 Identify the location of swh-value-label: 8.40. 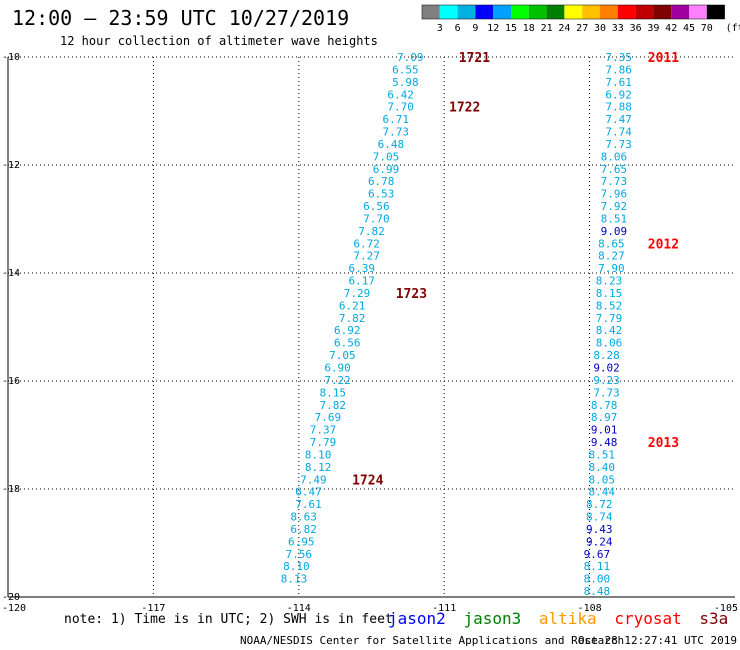
(601, 467).